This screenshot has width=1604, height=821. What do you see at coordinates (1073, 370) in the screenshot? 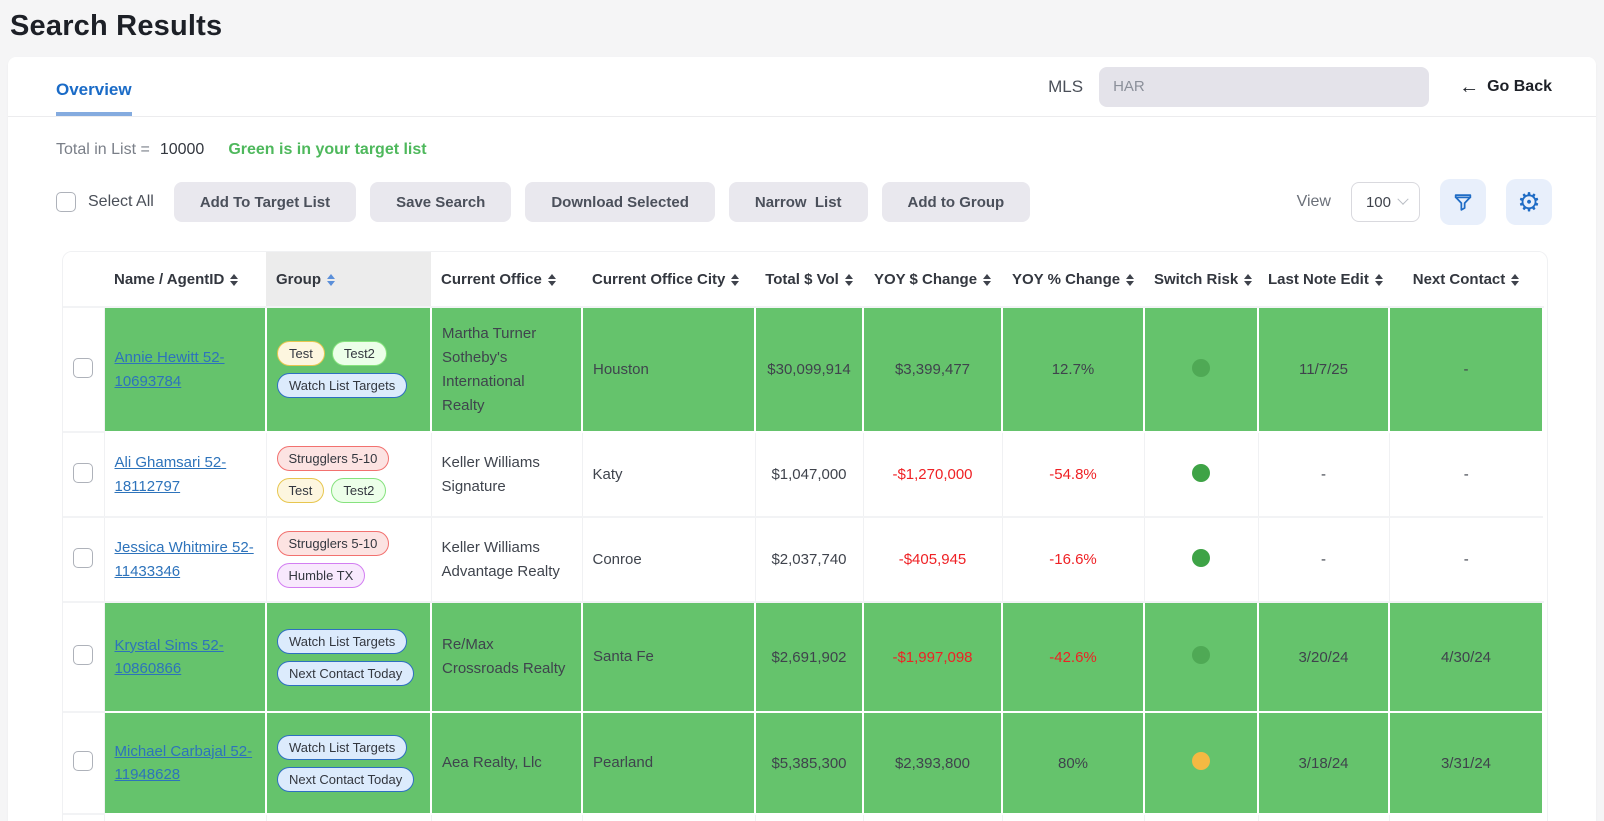
I see `yoy-pct-change: 12.7%` at bounding box center [1073, 370].